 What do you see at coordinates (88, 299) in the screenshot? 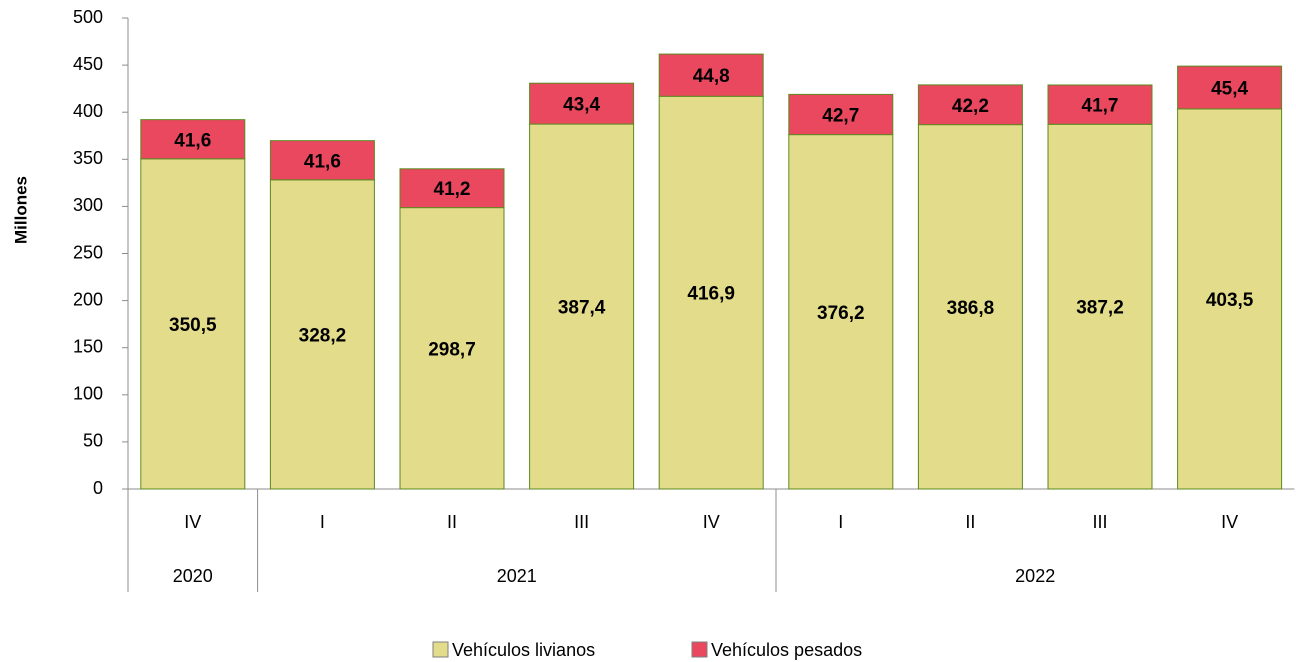
I see `y-tick-label: 200` at bounding box center [88, 299].